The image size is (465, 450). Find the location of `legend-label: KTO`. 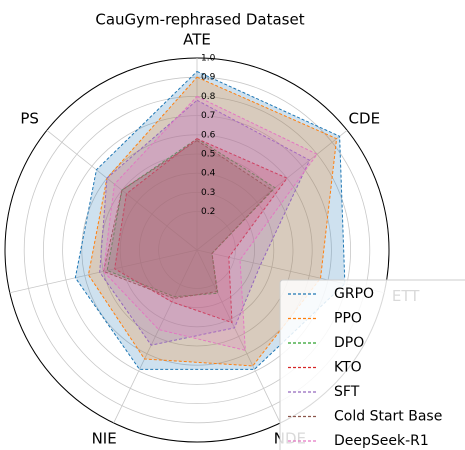

legend-label: KTO is located at coordinates (348, 368).